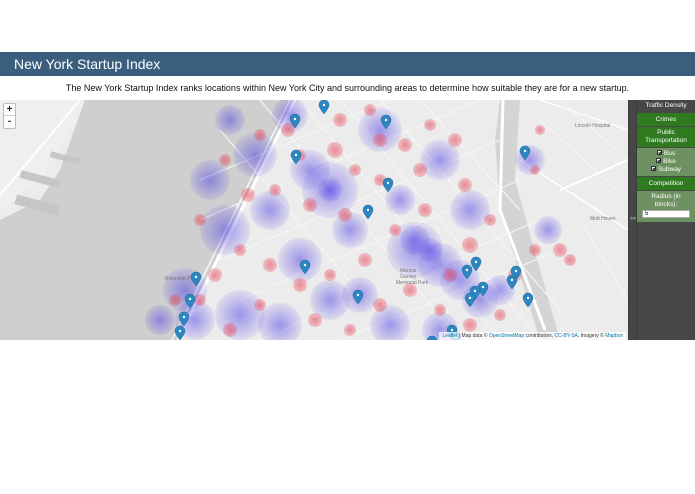  I want to click on openstreetmap-link: OpenStreetMap, so click(506, 336).